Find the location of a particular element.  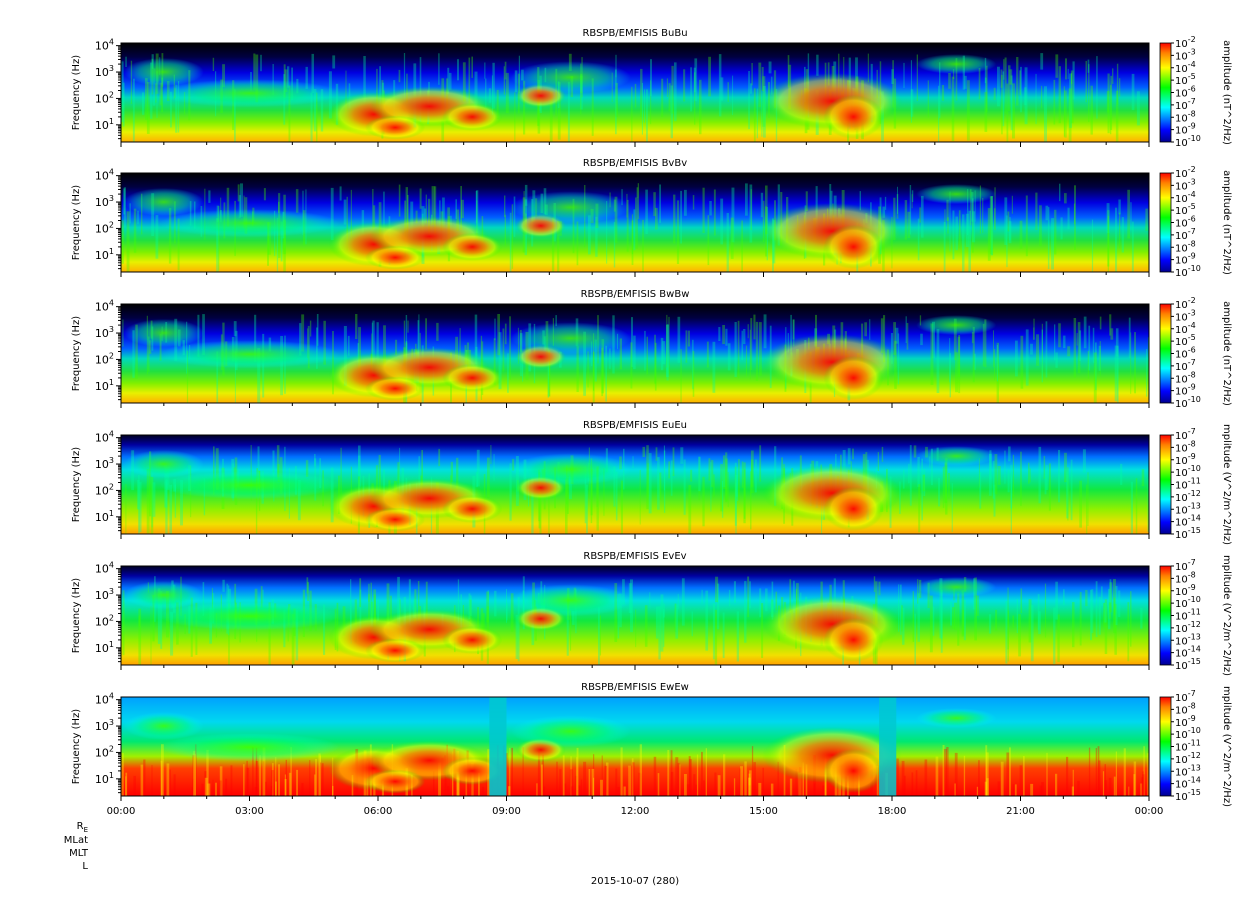

colorbar-tick-label: 10⁻¹⁵ is located at coordinates (1188, 795).